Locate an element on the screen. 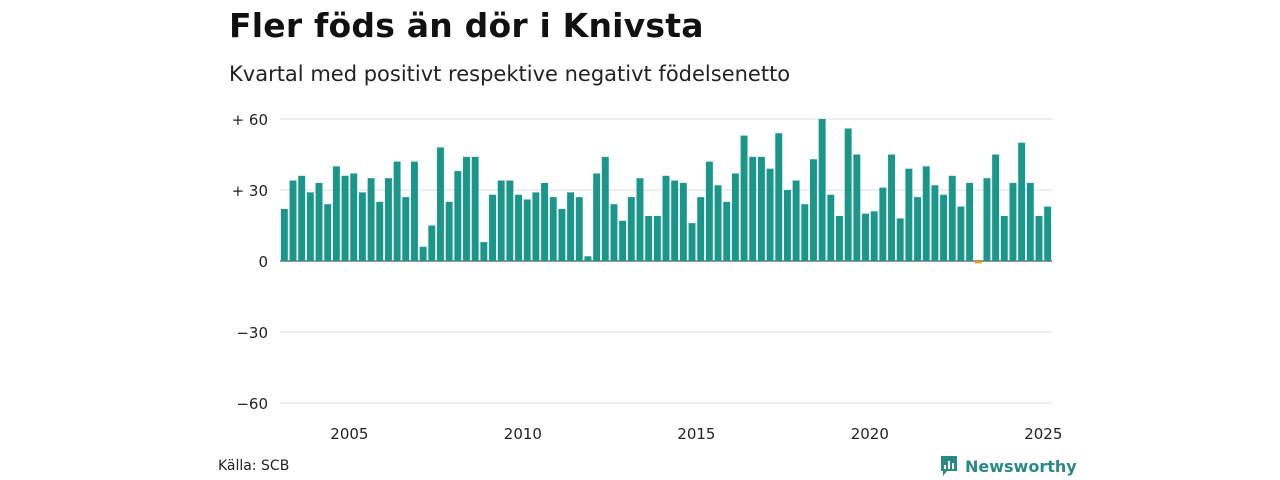  y-tick-label: −30 is located at coordinates (252, 333).